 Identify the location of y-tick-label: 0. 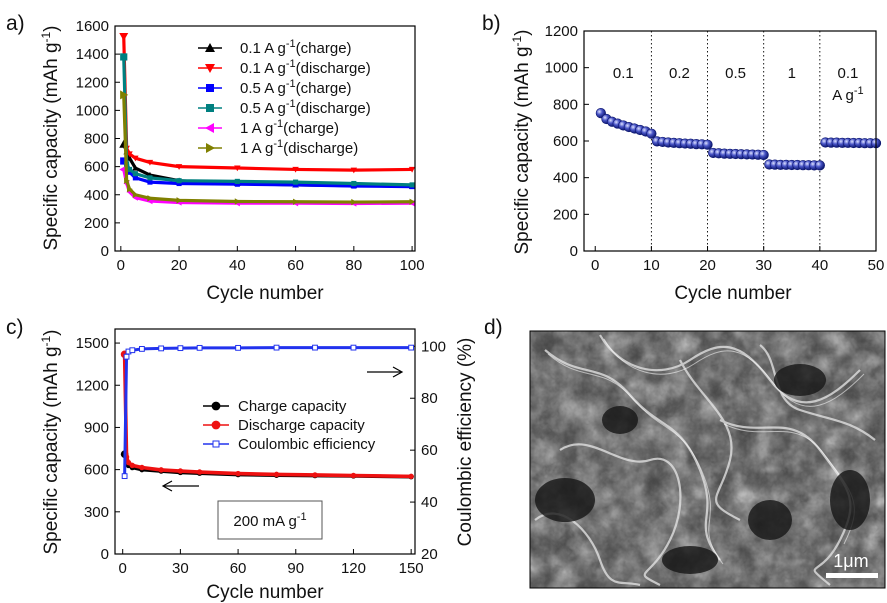
(105, 251).